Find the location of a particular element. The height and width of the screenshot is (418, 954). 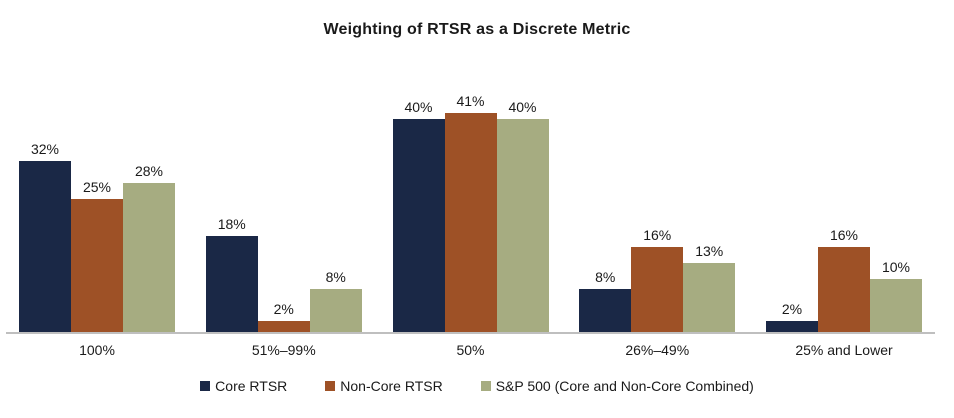

value-label: 18% is located at coordinates (231, 224).